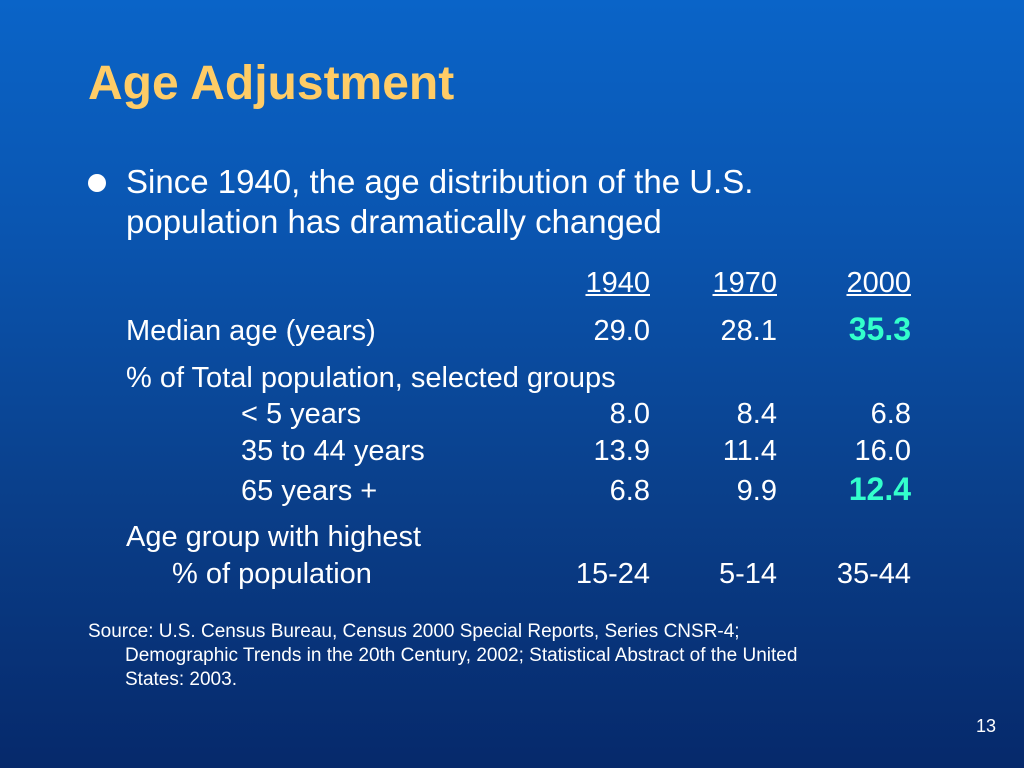  What do you see at coordinates (309, 491) in the screenshot?
I see `group-label-65plus: 65 years +` at bounding box center [309, 491].